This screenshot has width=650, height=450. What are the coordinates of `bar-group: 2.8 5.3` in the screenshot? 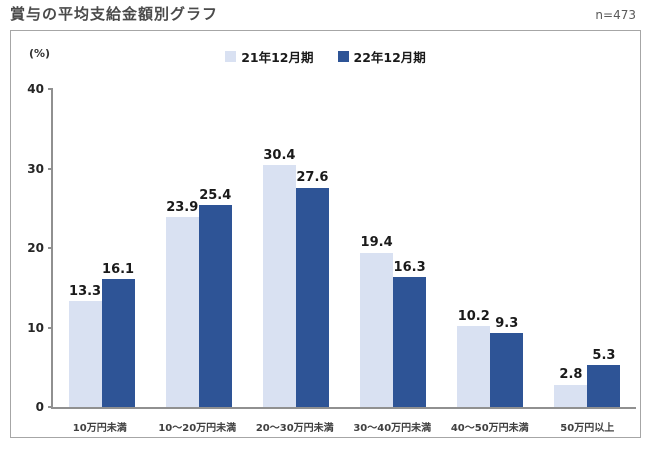 It's located at (587, 248).